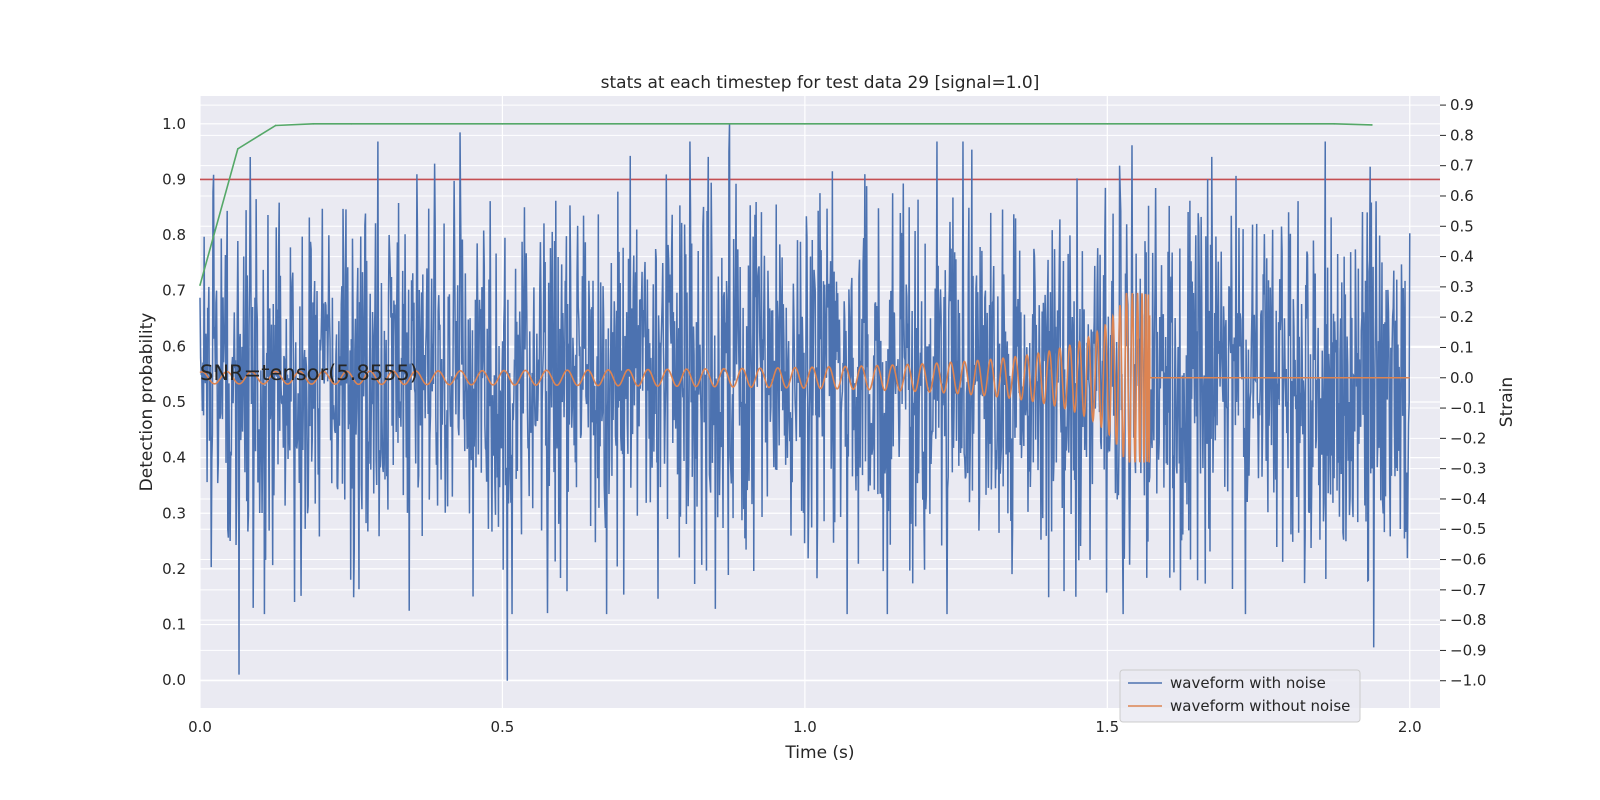 This screenshot has height=800, width=1600. I want to click on x-tick-label: 0.0, so click(200, 727).